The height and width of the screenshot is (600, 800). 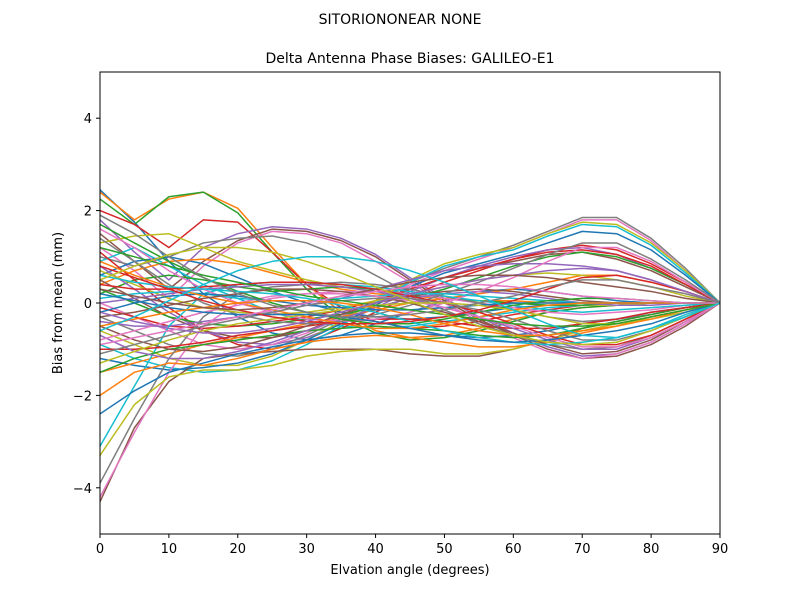 I want to click on x-tick-label: 80, so click(x=651, y=549).